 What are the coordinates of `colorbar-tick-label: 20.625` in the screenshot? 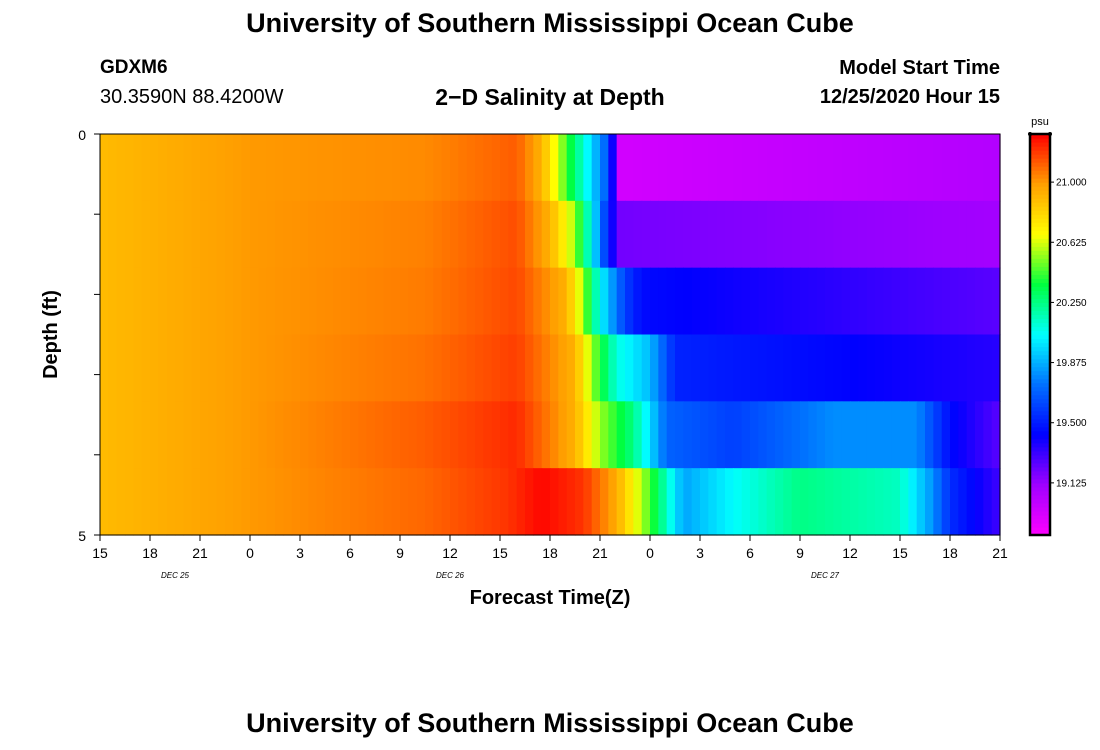 It's located at (1071, 243).